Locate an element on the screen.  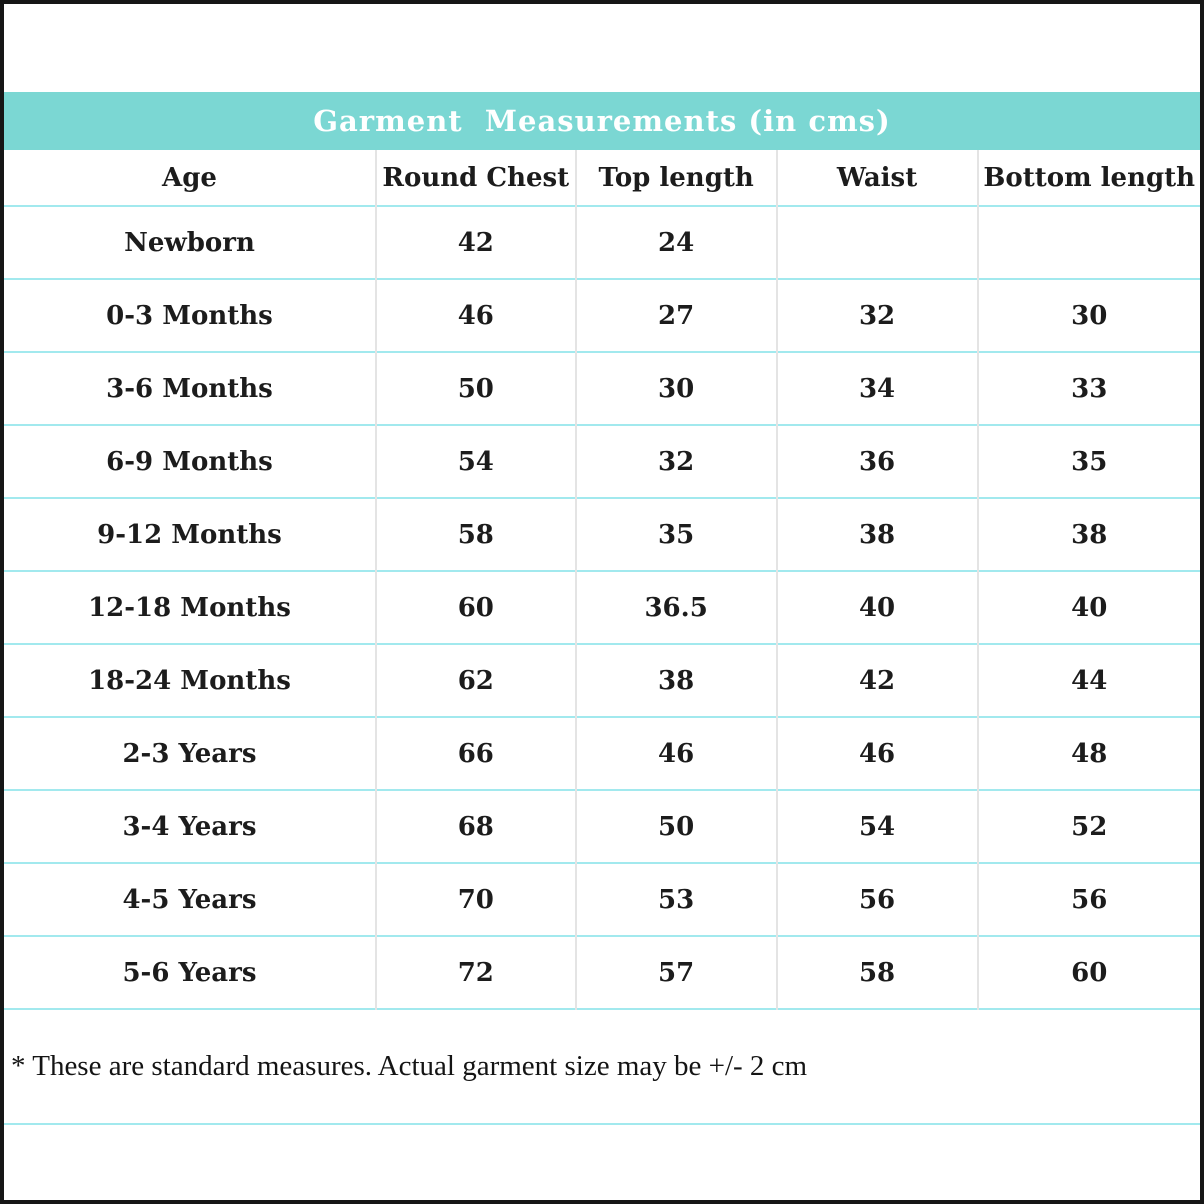
cell-age: 12-18 Months is located at coordinates (189, 607).